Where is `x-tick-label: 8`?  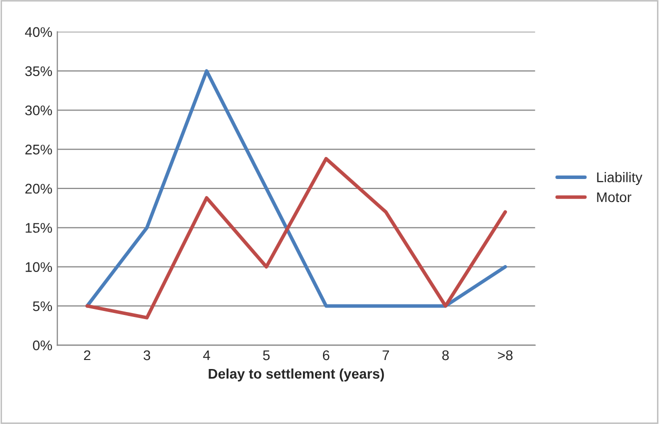 x-tick-label: 8 is located at coordinates (445, 355).